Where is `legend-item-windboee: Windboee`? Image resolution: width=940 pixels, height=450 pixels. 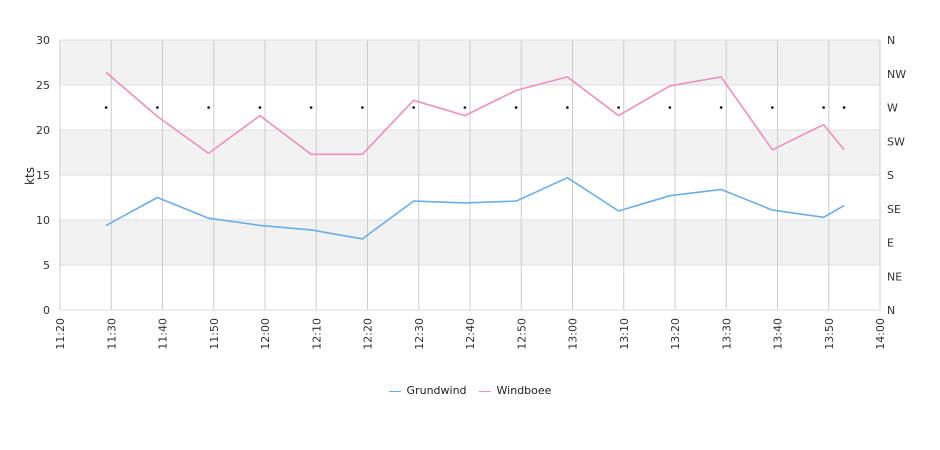 legend-item-windboee: Windboee is located at coordinates (515, 390).